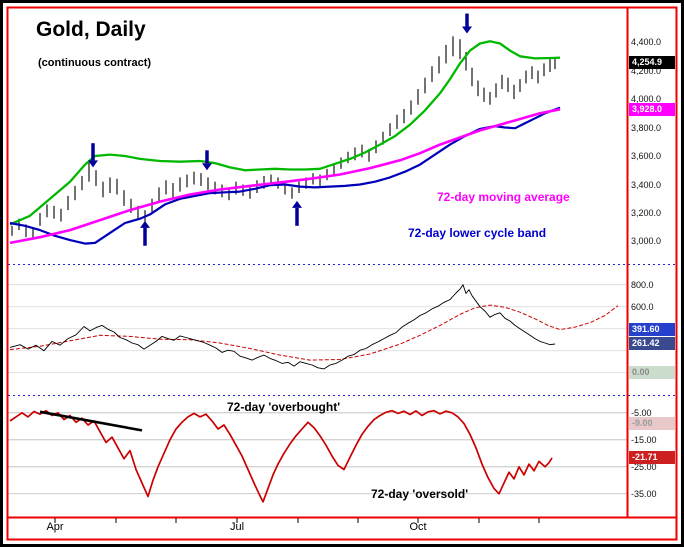 This screenshot has height=547, width=684. I want to click on cycle-line, so click(281, 456).